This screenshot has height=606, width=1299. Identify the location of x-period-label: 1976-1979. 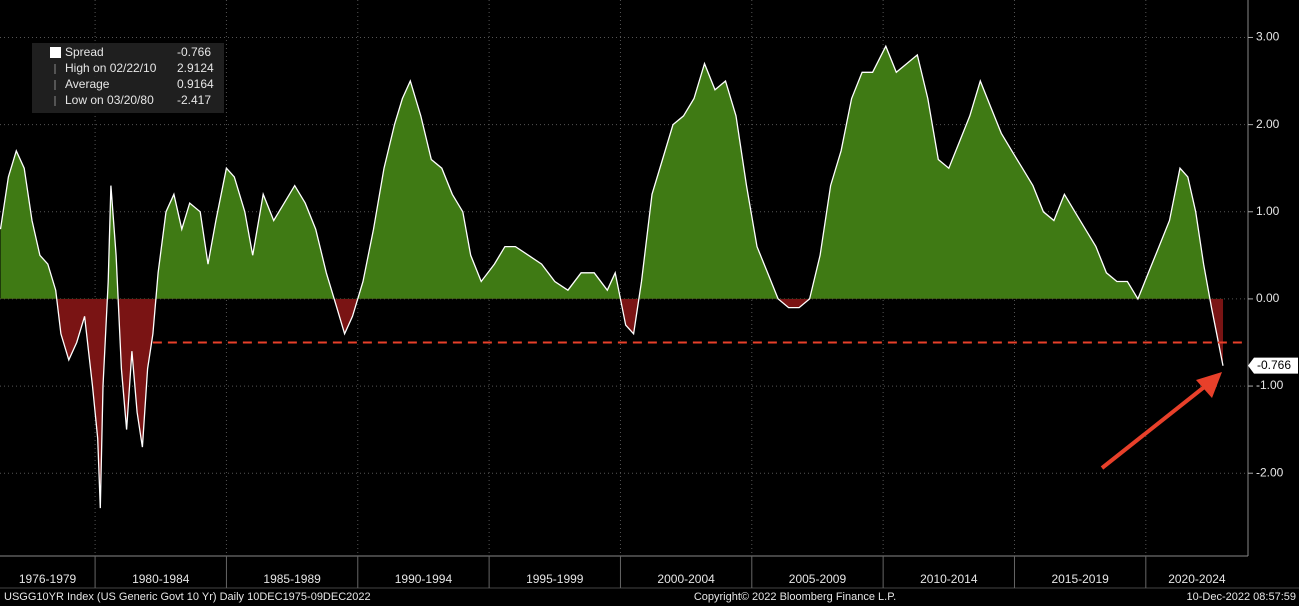
(48, 579).